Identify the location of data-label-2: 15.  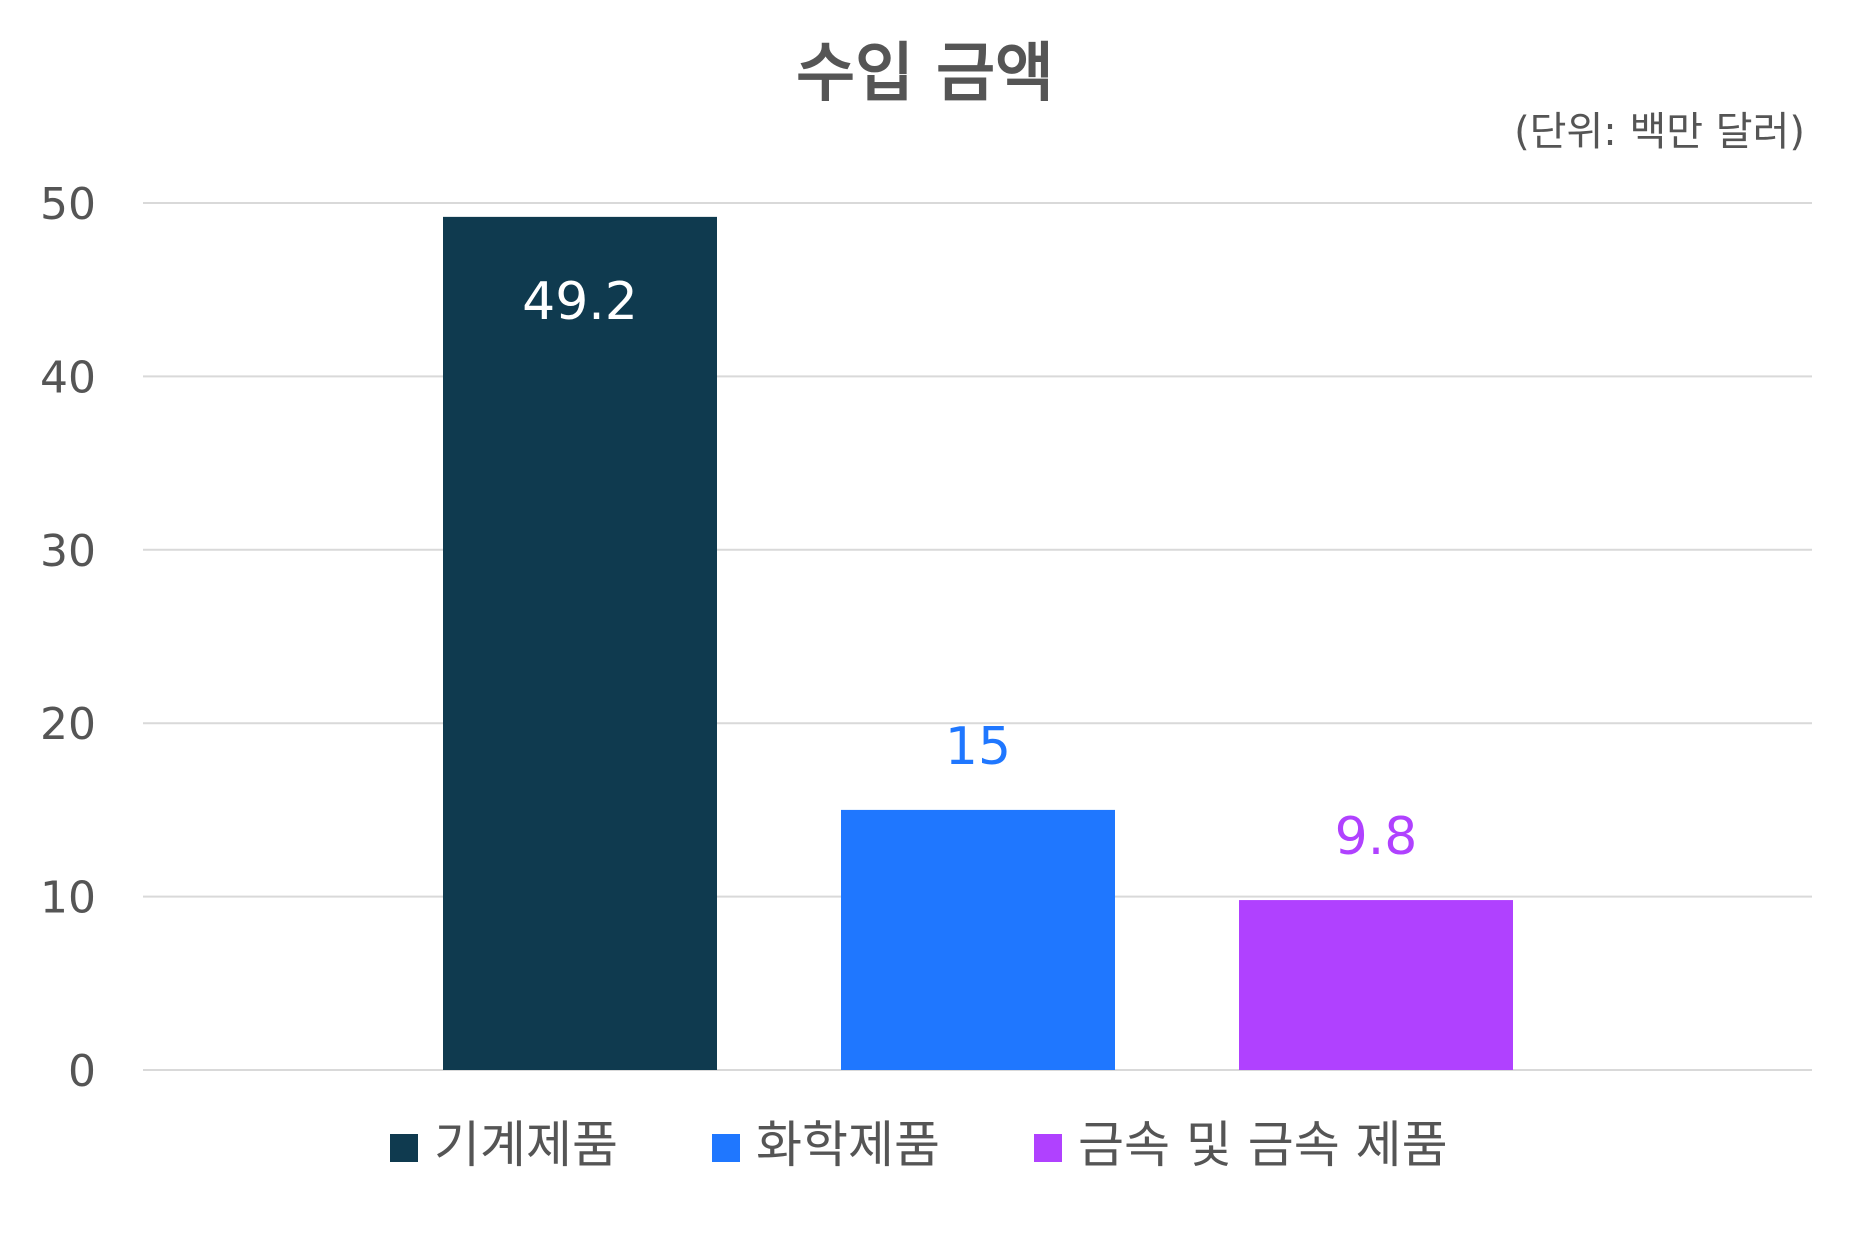
(978, 747).